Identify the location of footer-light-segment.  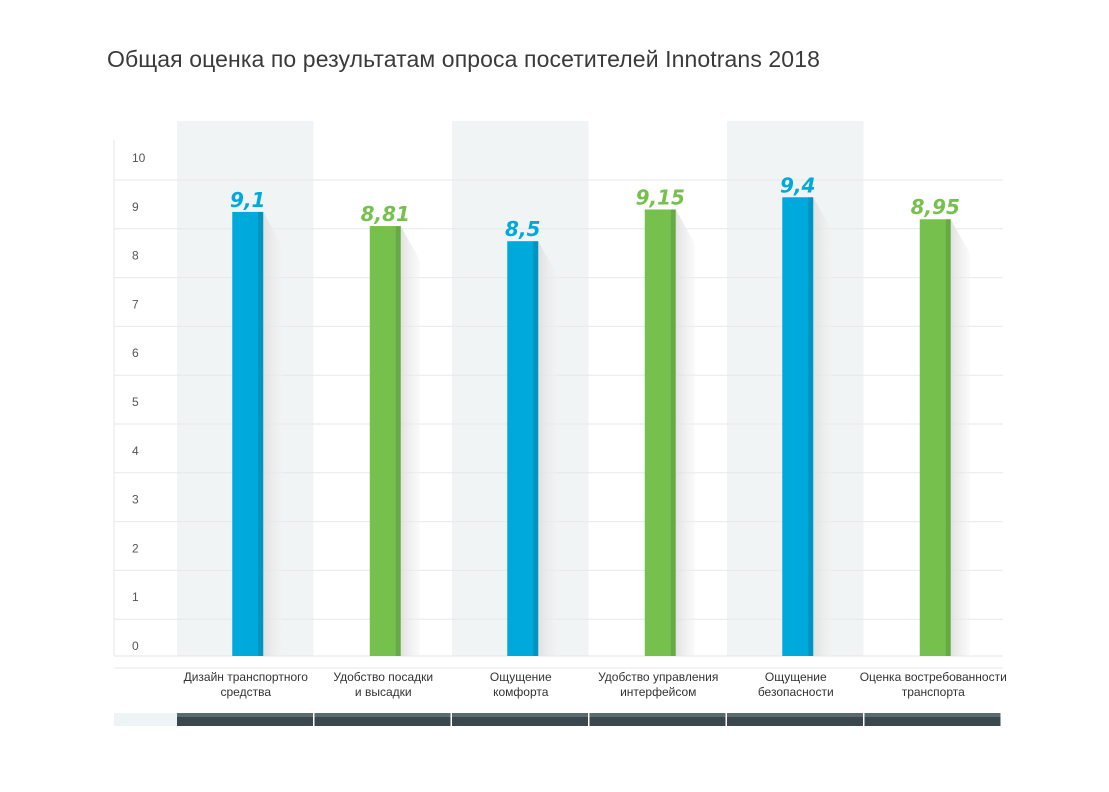
(145, 719).